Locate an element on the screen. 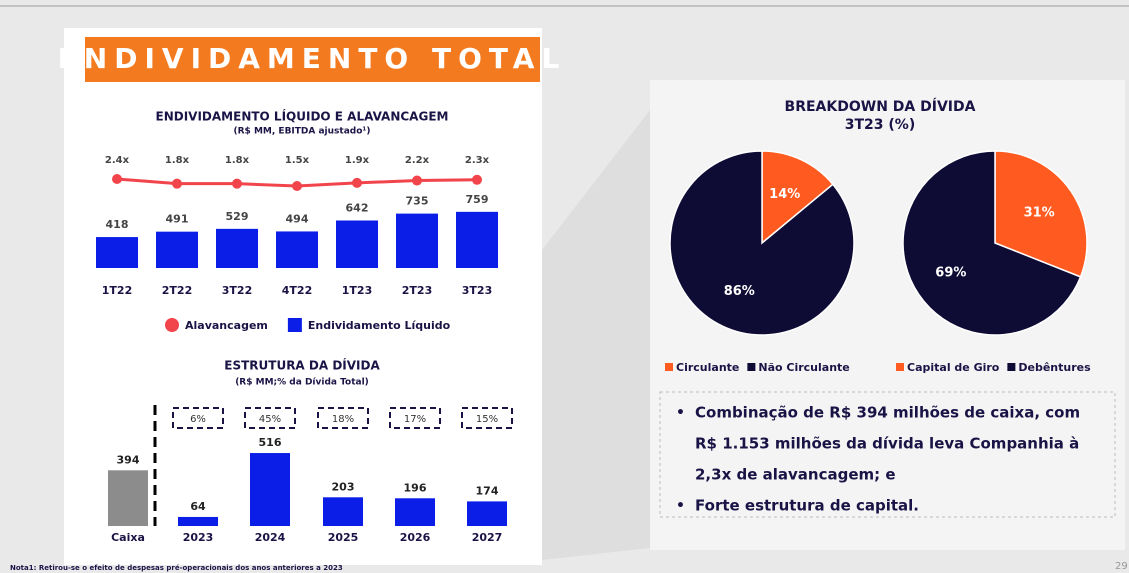 Image resolution: width=1129 pixels, height=573 pixels. x-tick-label: 3T23 is located at coordinates (477, 290).